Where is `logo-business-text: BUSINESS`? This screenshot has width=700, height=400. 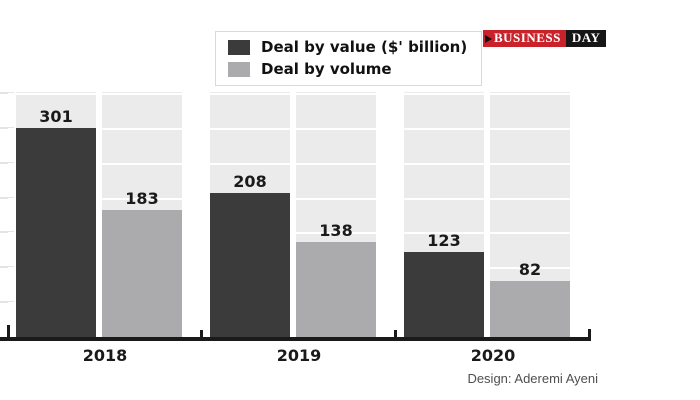
logo-business-text: BUSINESS is located at coordinates (524, 38).